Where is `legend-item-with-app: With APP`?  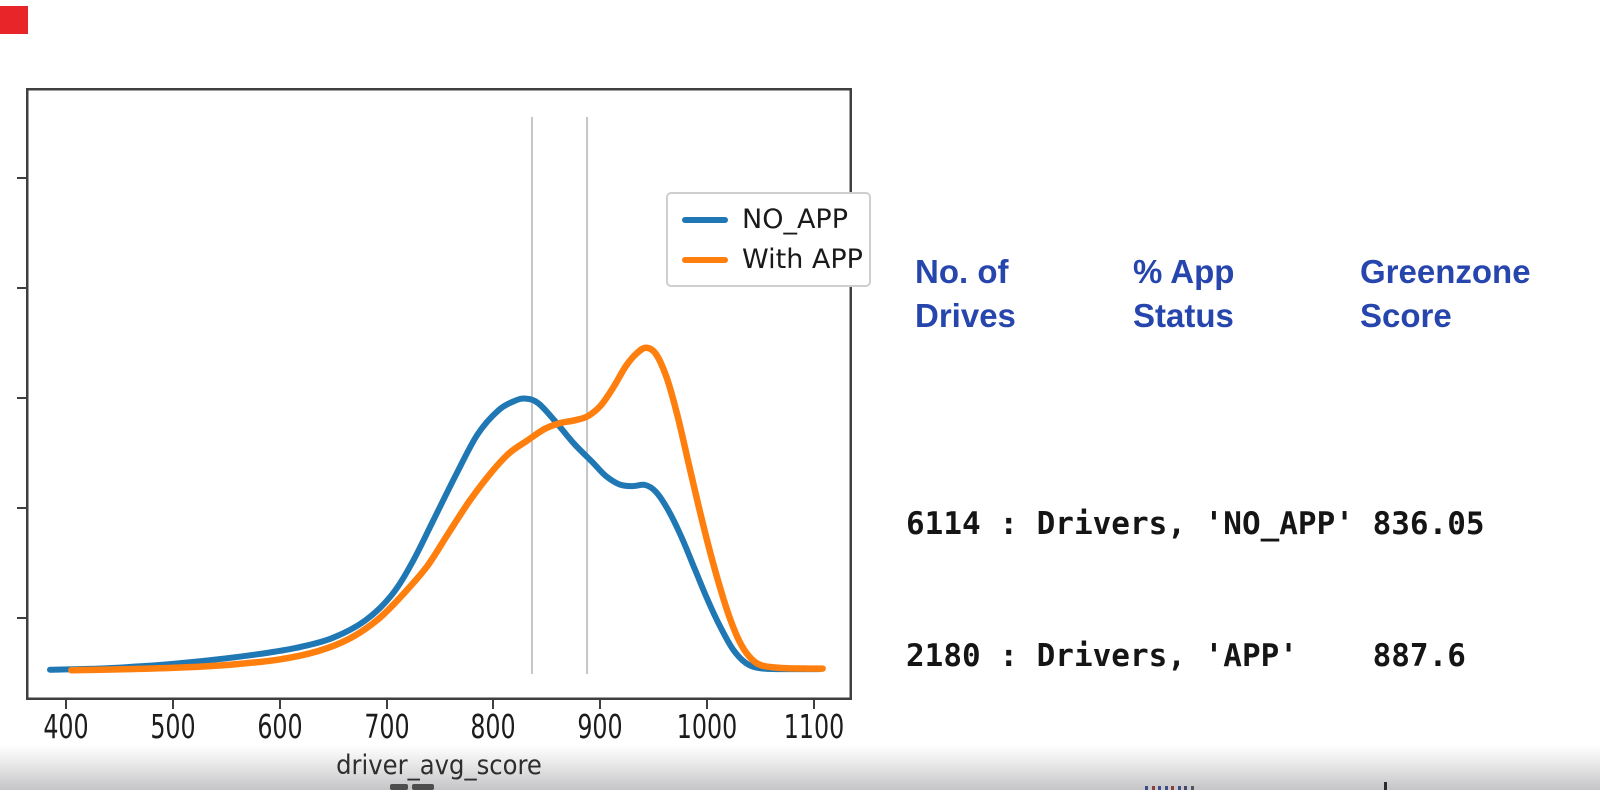
legend-item-with-app: With APP is located at coordinates (775, 260).